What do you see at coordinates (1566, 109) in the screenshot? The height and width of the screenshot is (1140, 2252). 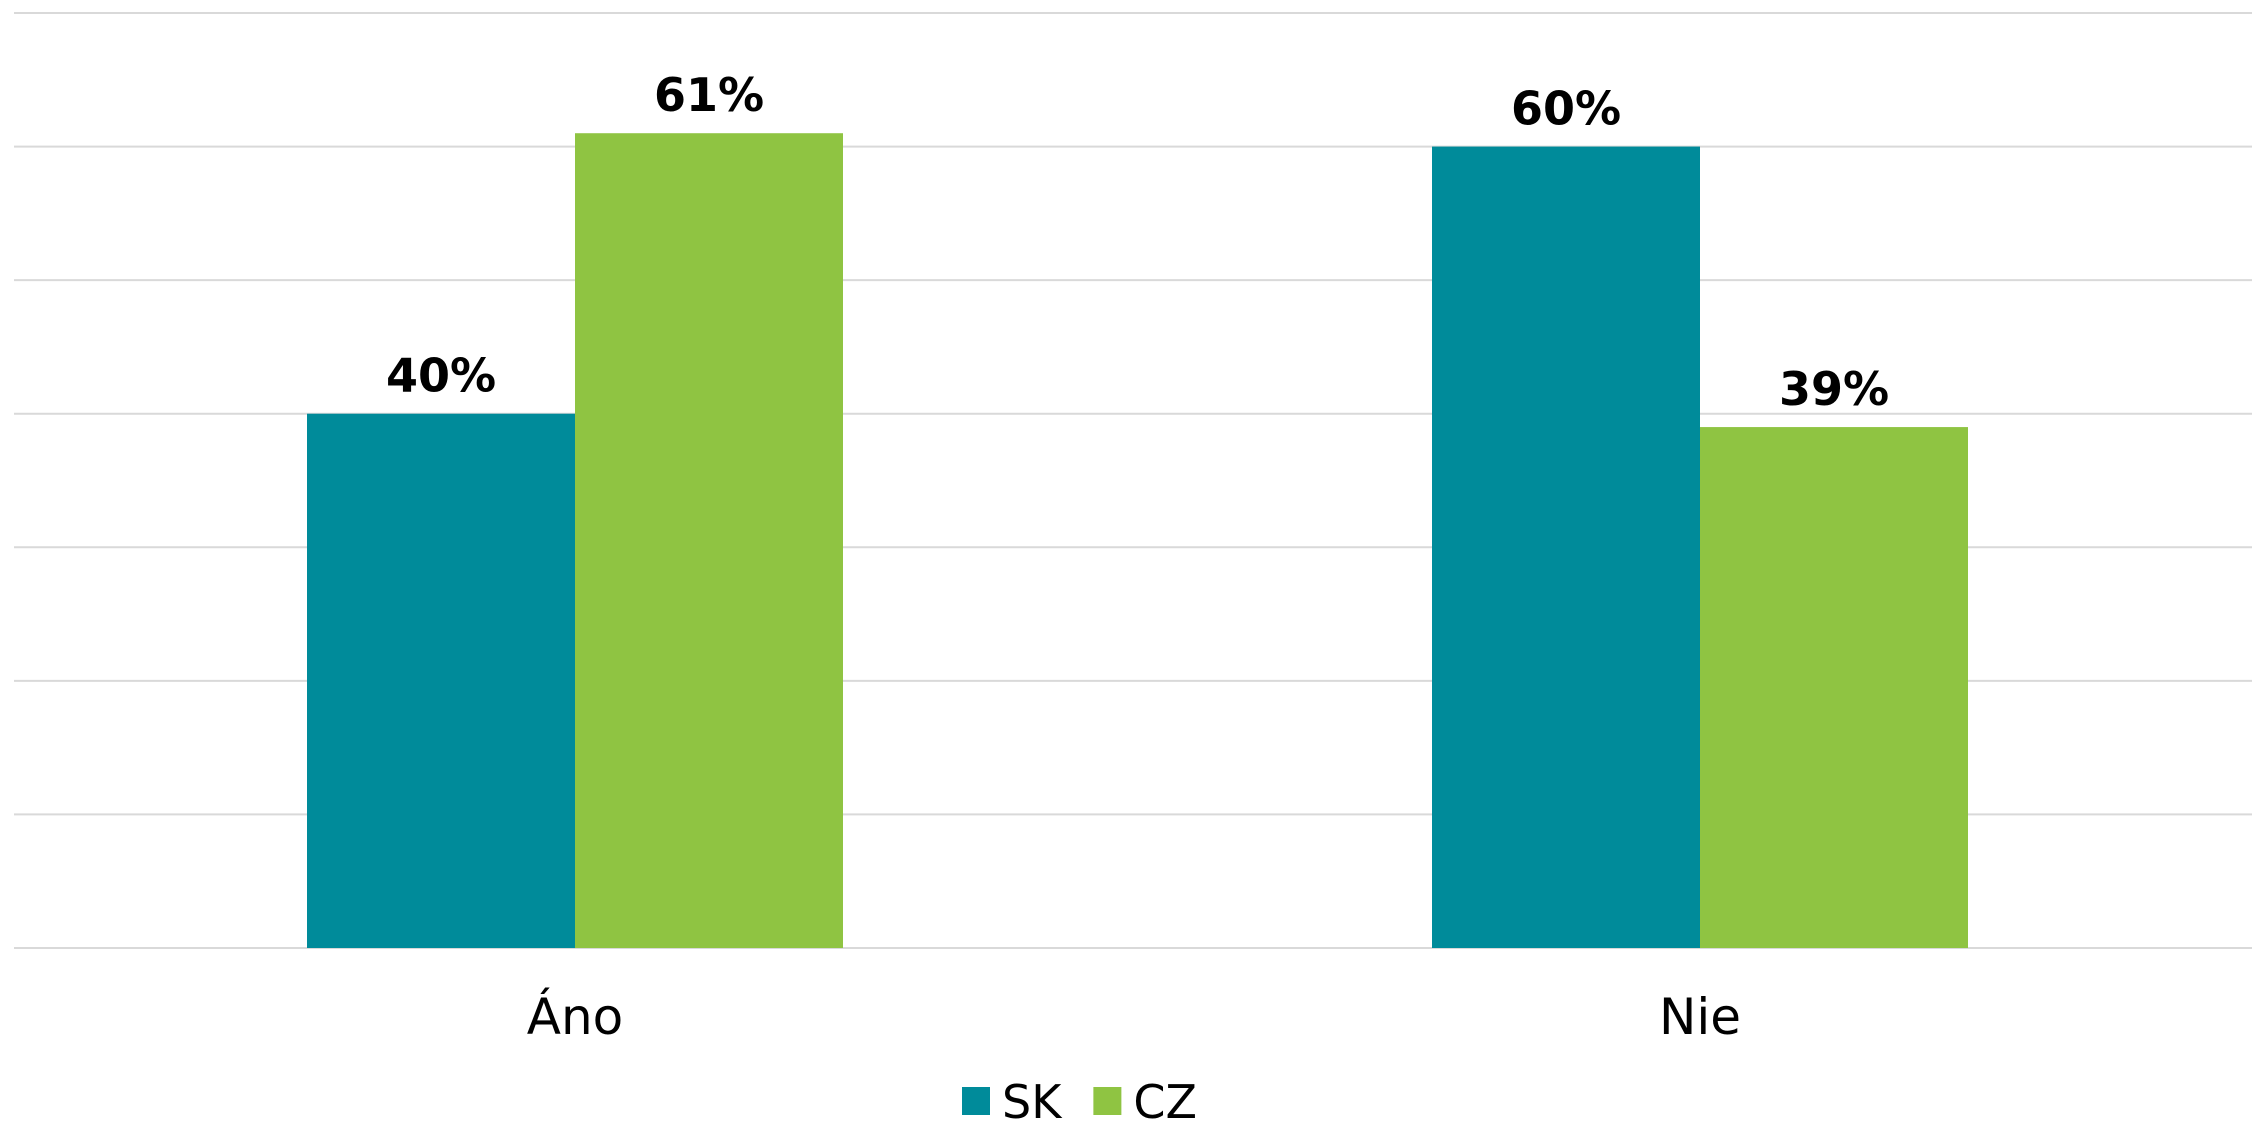 I see `data-label-sk-2: 60%` at bounding box center [1566, 109].